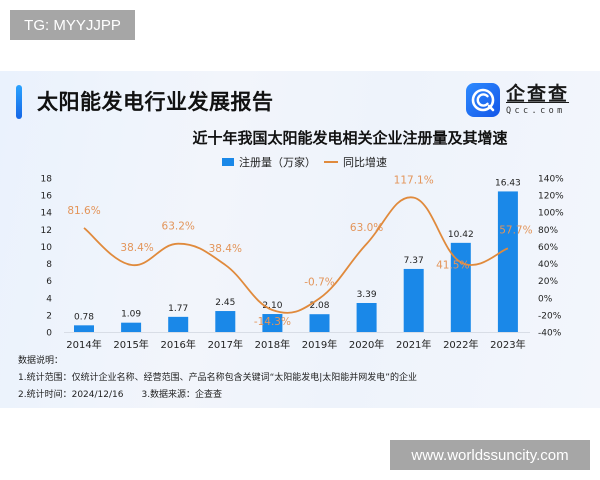 The image size is (600, 480). I want to click on y-left-tick: 0, so click(49, 334).